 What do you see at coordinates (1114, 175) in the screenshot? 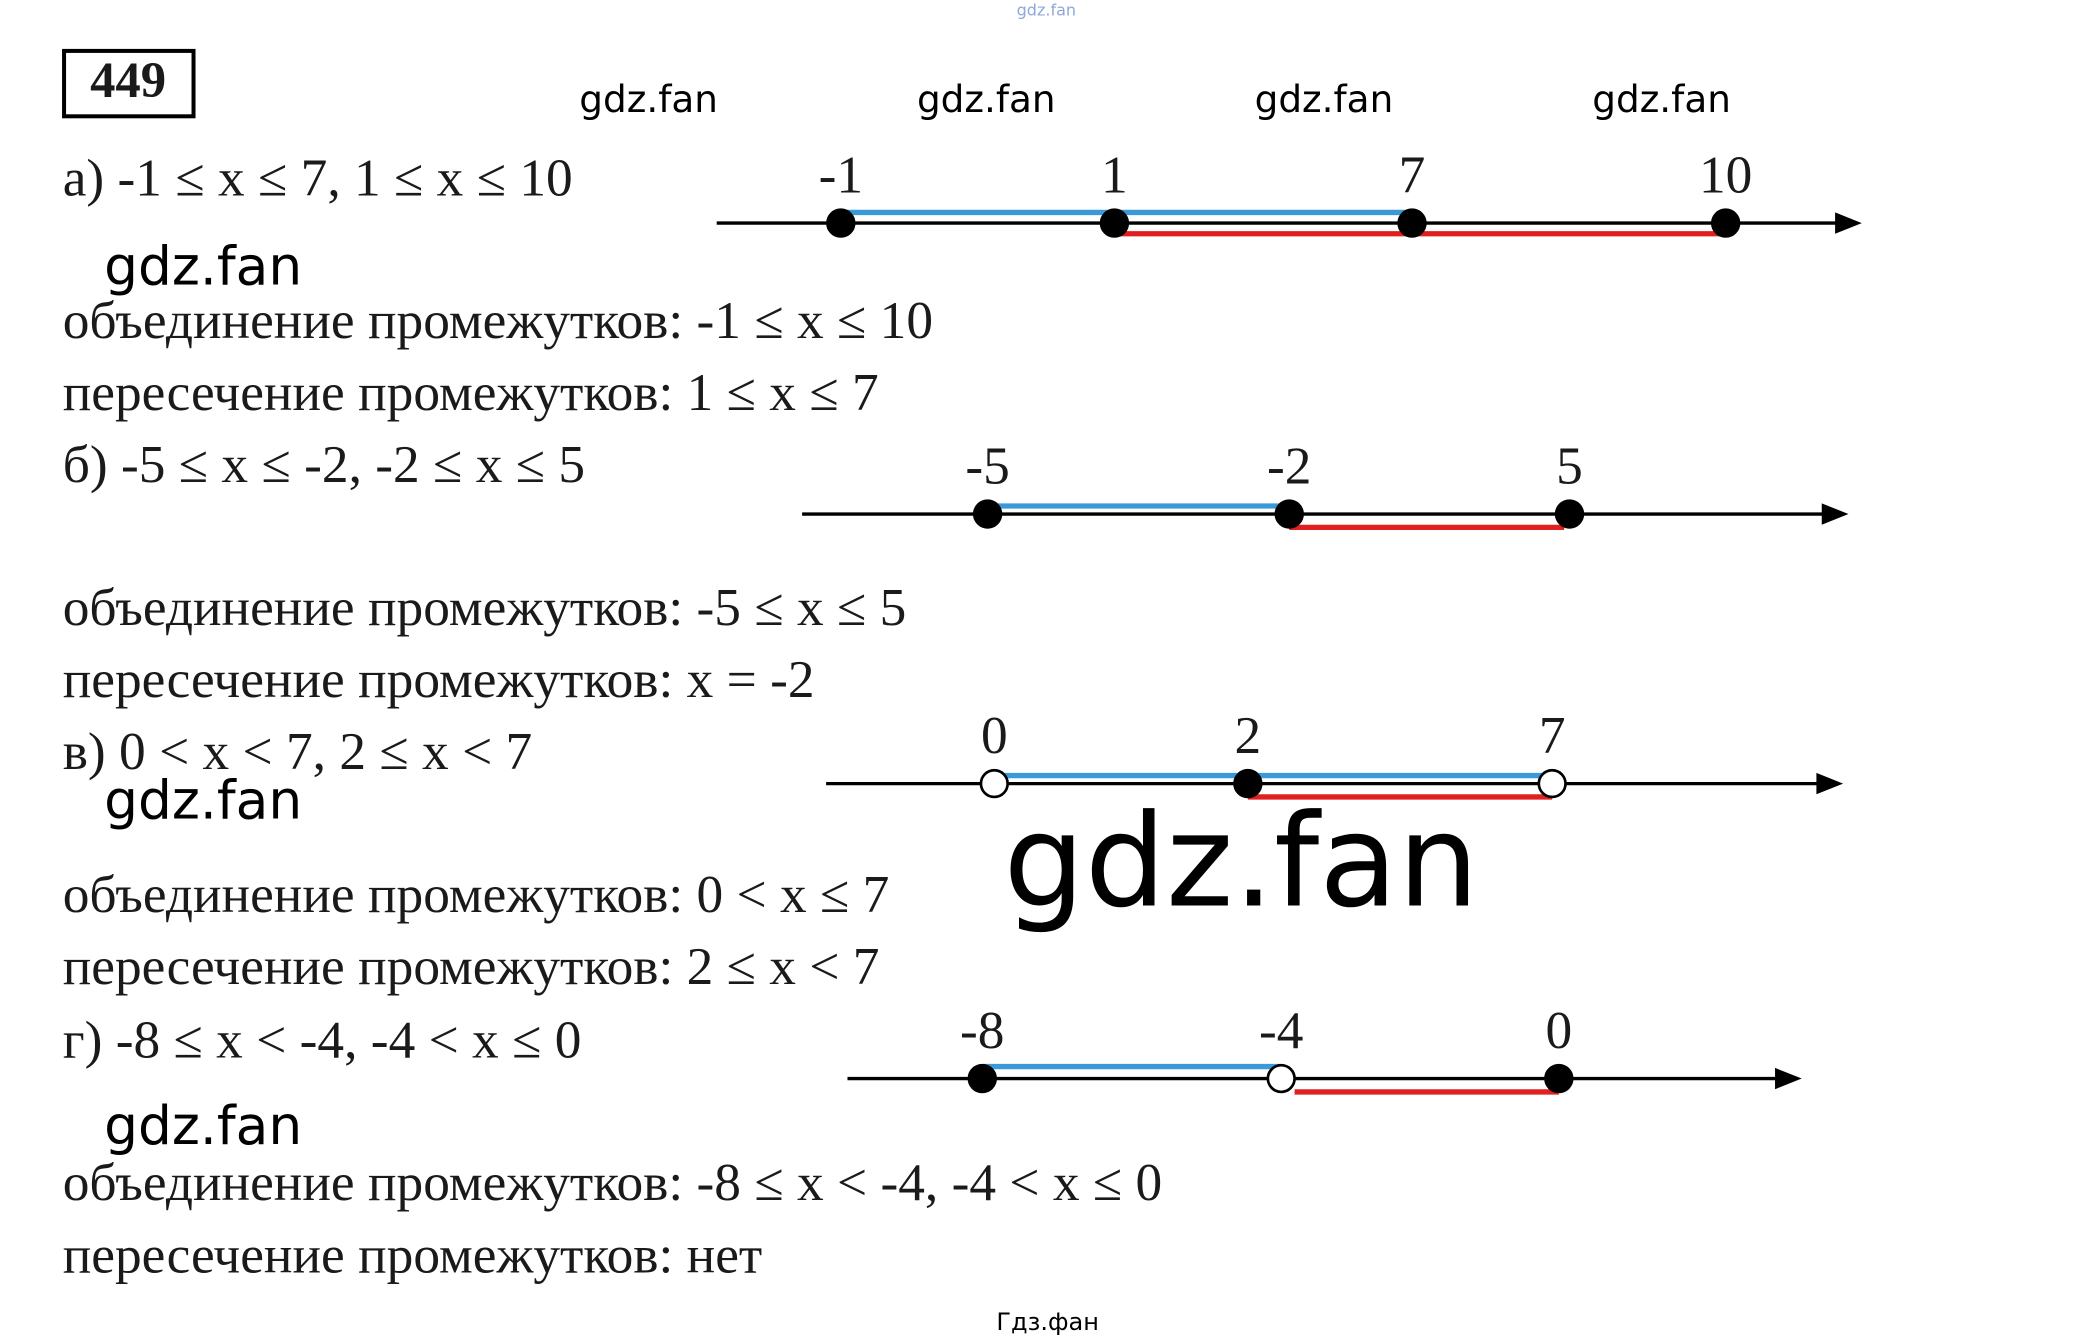
I see `point-label: 1` at bounding box center [1114, 175].